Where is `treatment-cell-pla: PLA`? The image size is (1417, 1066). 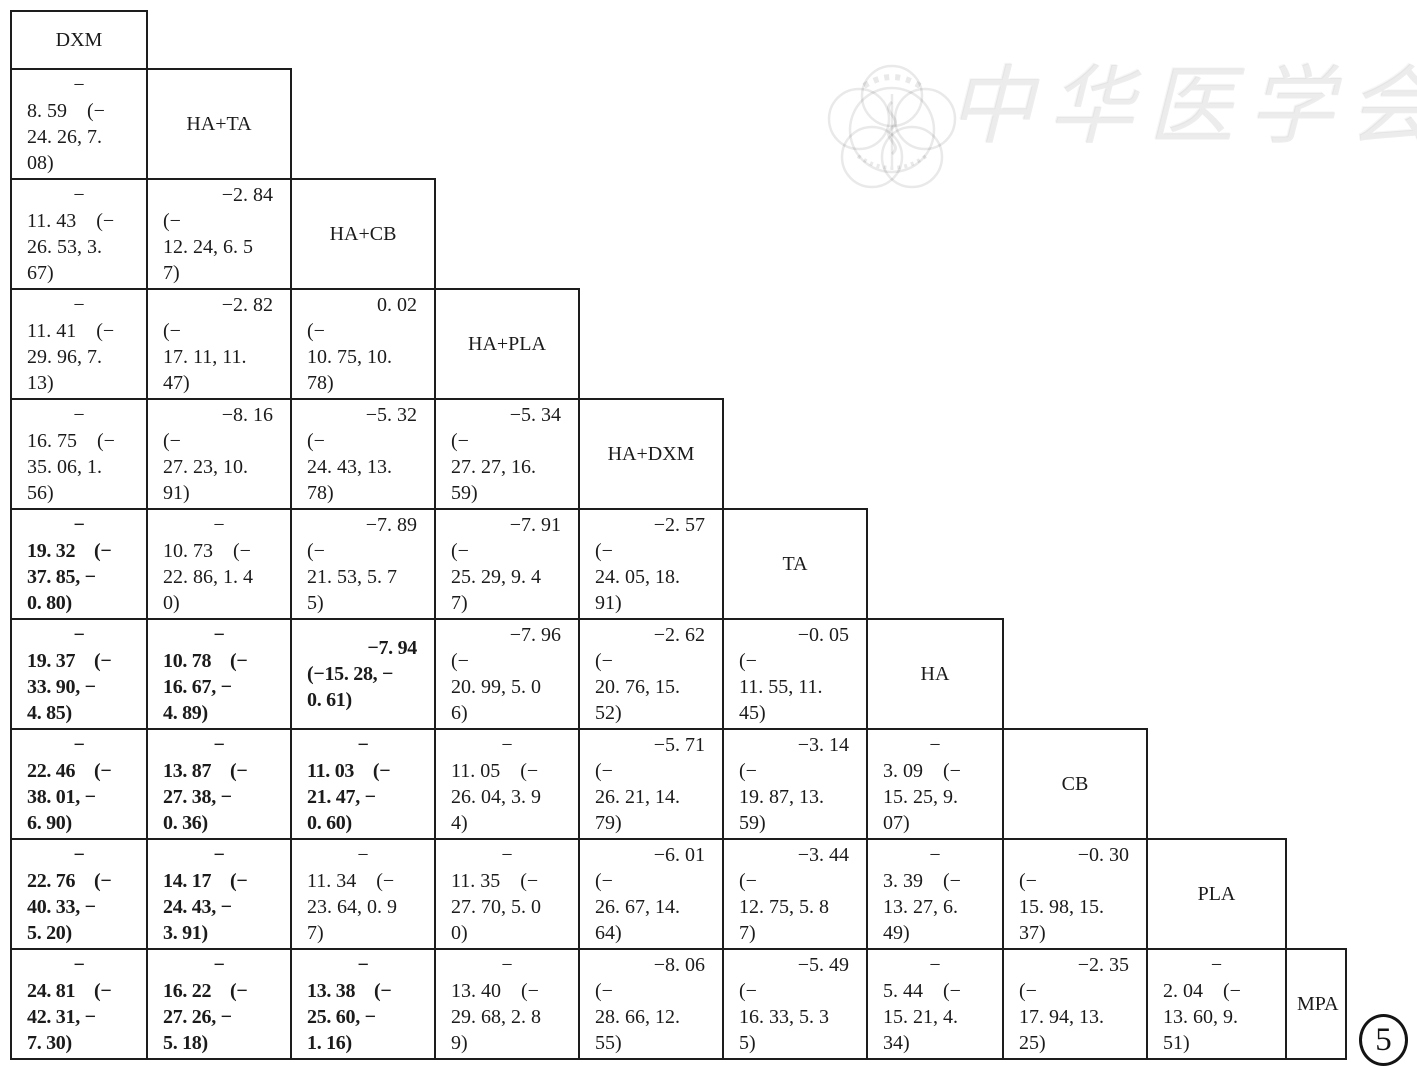
treatment-cell-pla: PLA is located at coordinates (1216, 894).